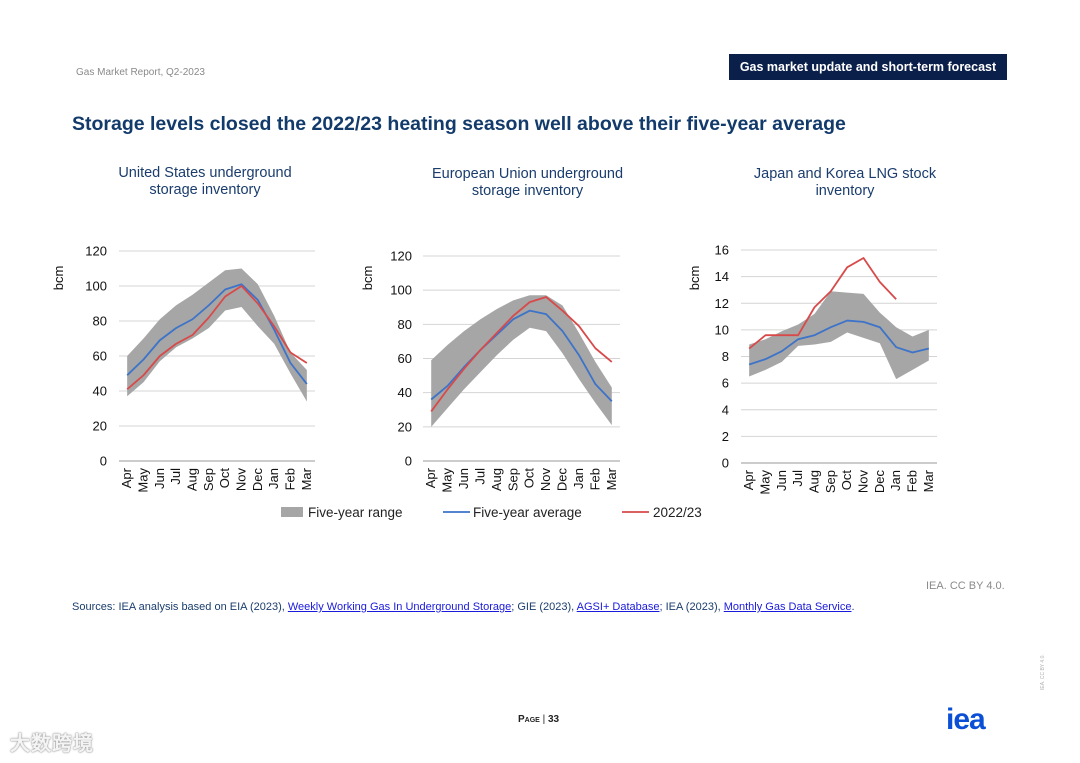 This screenshot has height=763, width=1080. What do you see at coordinates (787, 607) in the screenshot?
I see `monthly-gas-data-link: Monthly Gas Data Service` at bounding box center [787, 607].